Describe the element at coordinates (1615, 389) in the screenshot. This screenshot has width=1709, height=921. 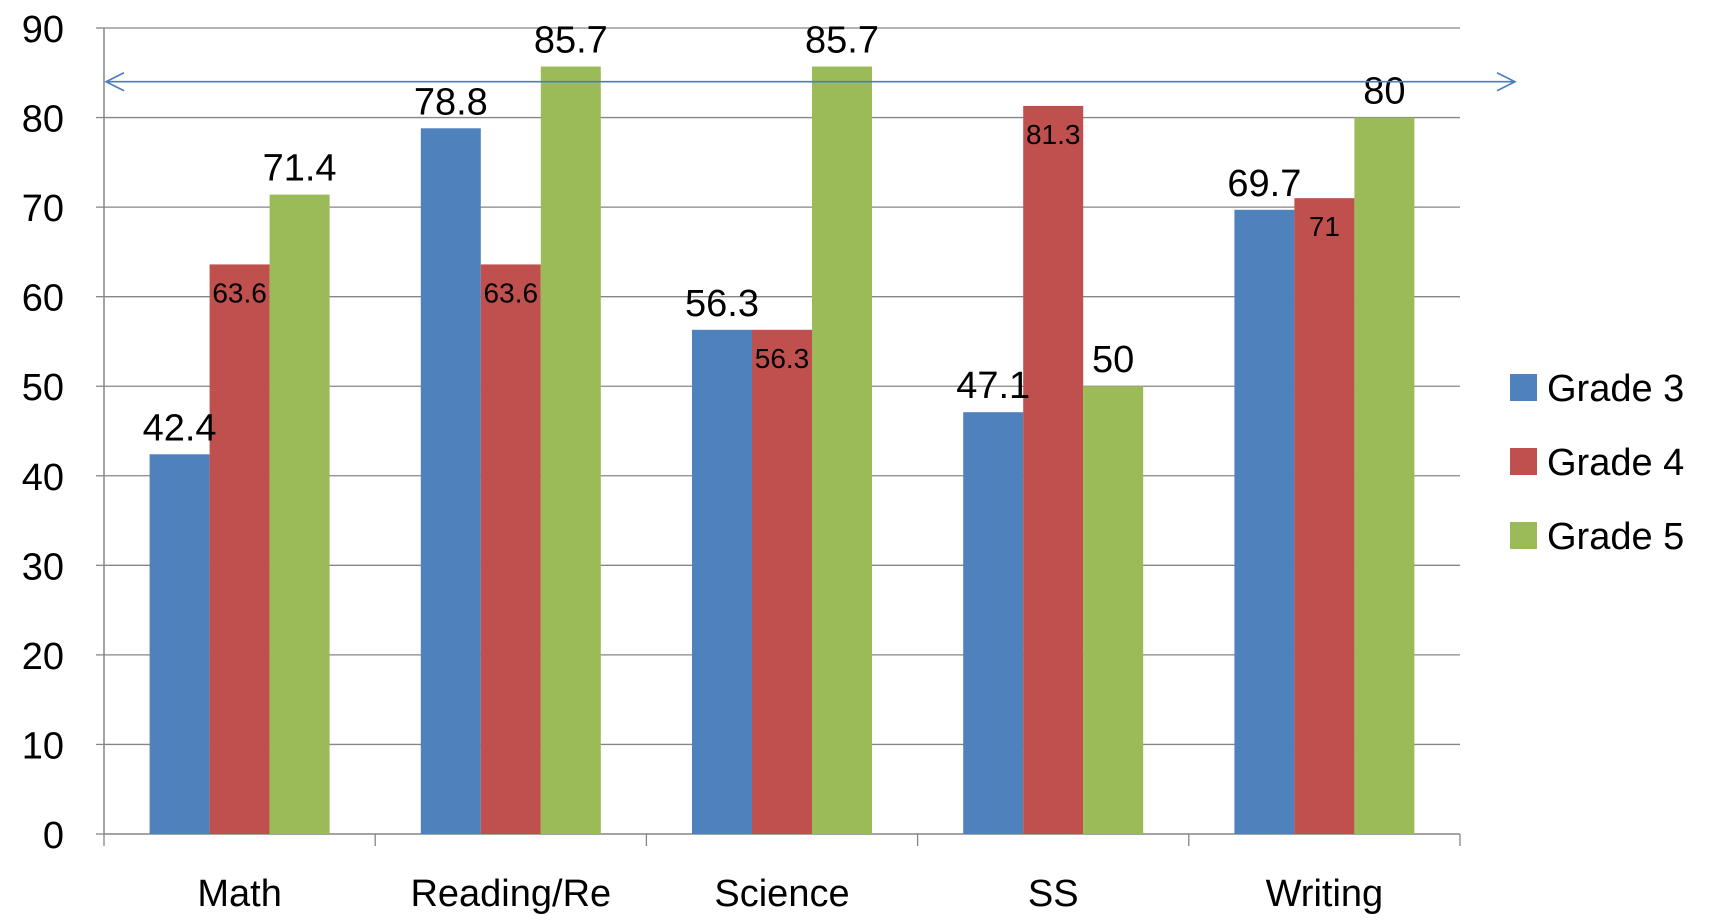
I see `legend-label: Grade 3` at that location.